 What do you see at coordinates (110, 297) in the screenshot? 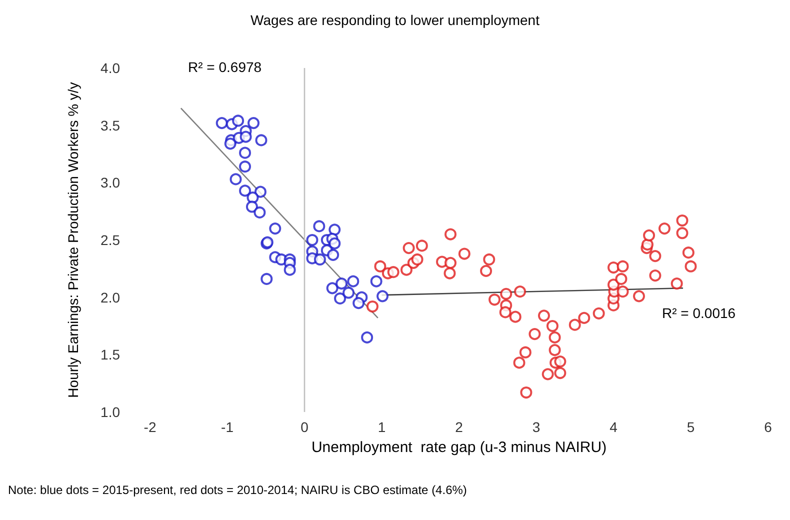
I see `y-tick-label: 2.0` at bounding box center [110, 297].